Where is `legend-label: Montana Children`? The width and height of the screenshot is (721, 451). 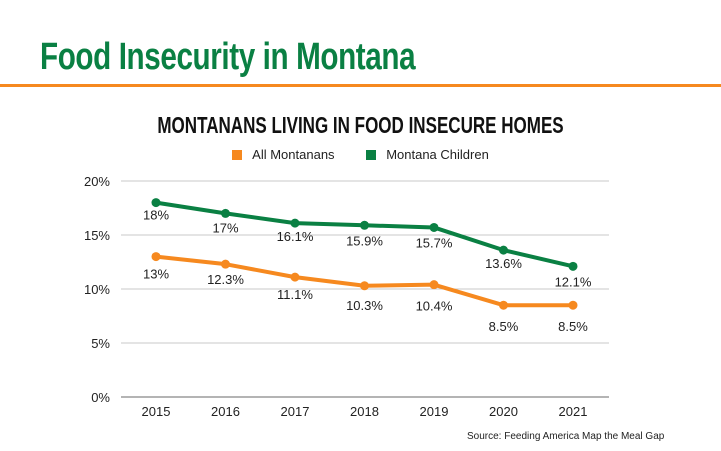
legend-label: Montana Children is located at coordinates (437, 154).